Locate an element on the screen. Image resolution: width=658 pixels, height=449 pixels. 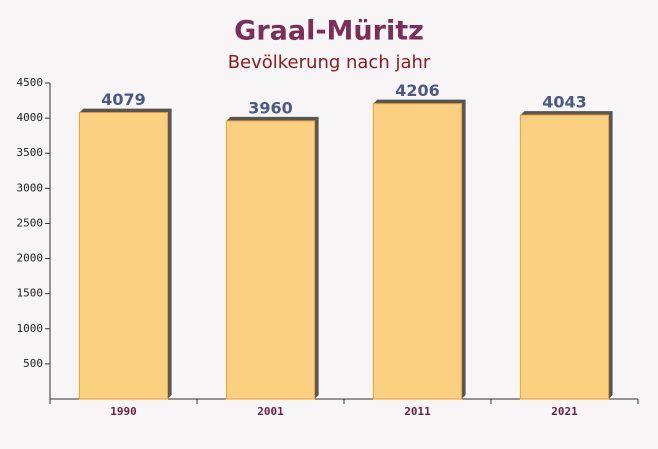
chart-title: Graal-Müritz is located at coordinates (329, 31).